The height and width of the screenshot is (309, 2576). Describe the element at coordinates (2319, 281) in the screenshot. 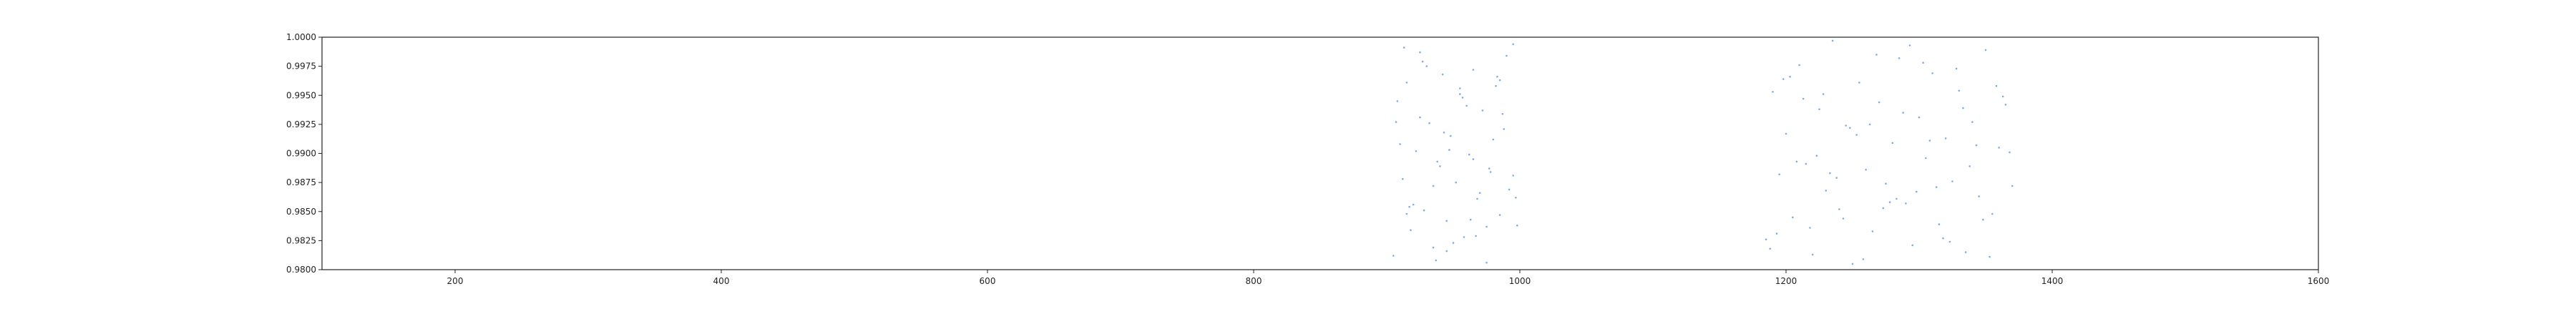

I see `x-tick-label: 1600` at that location.